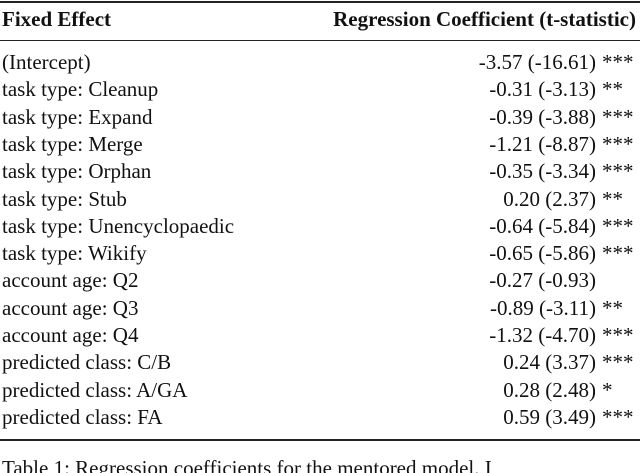 The width and height of the screenshot is (640, 473). I want to click on effect-cell: account age: Q4, so click(70, 335).